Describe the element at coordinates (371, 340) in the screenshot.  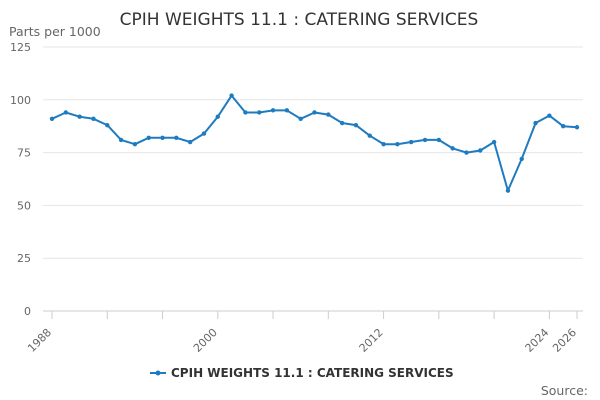
I see `x-tick-label: 2012` at that location.